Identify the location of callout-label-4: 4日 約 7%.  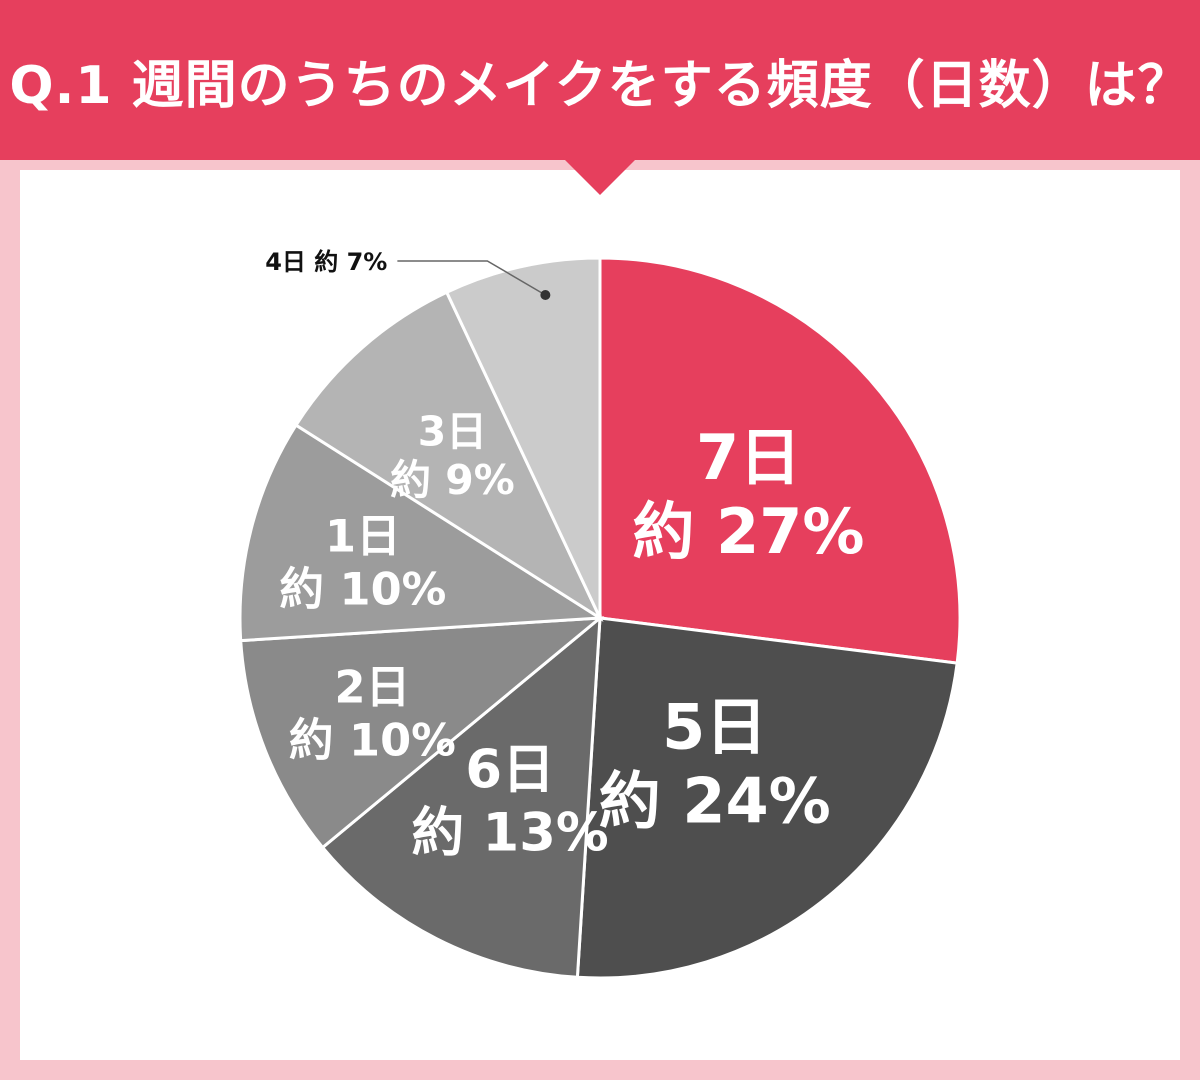
(326, 262).